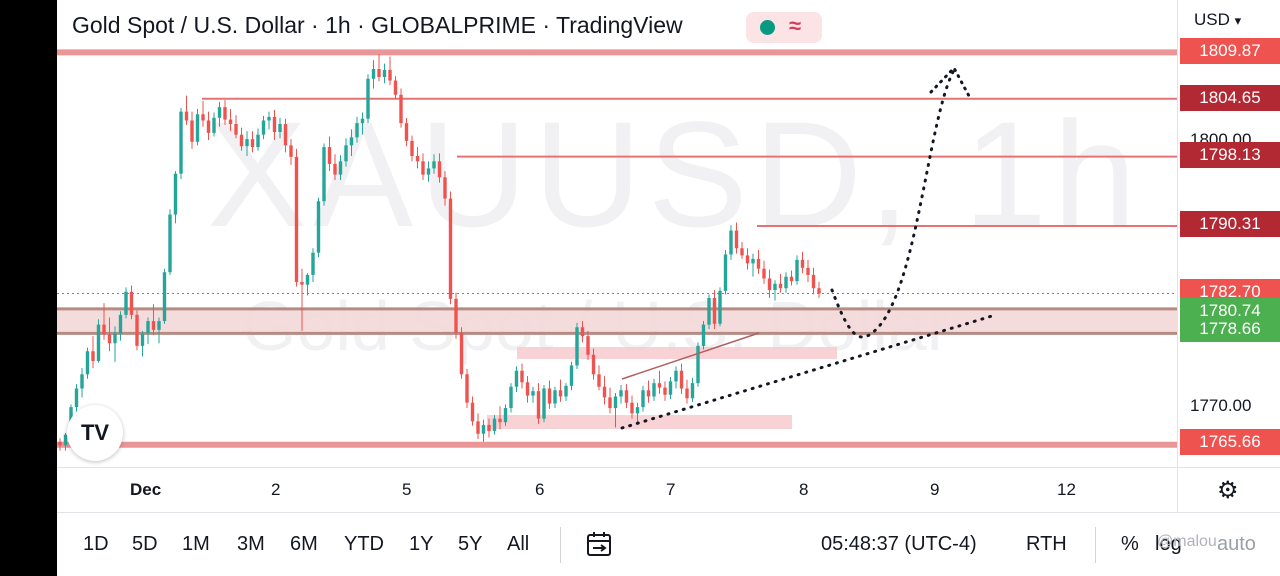 Image resolution: width=1280 pixels, height=576 pixels. What do you see at coordinates (304, 544) in the screenshot?
I see `range-button-6m: 6M` at bounding box center [304, 544].